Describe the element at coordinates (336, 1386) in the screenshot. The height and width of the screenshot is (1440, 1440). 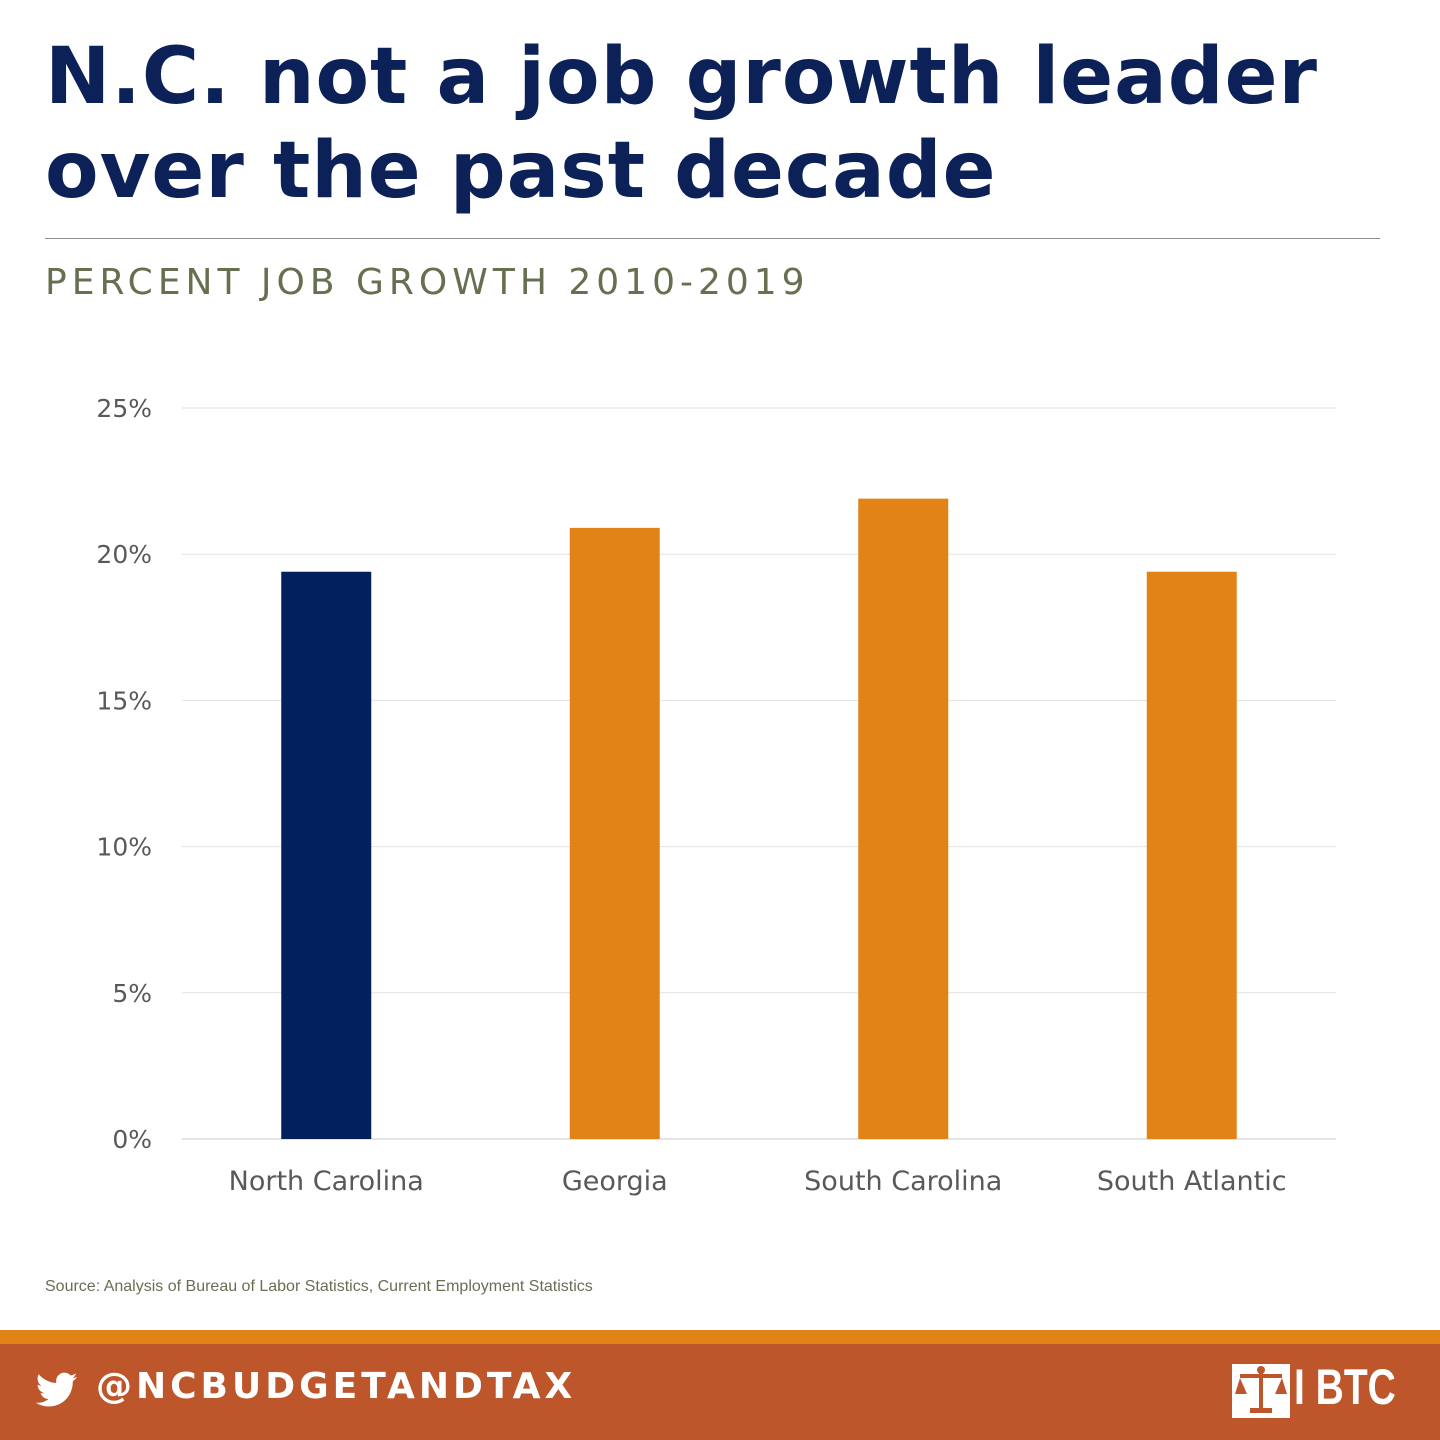
I see `twitter-handle: @NCBUDGETANDTAX` at that location.